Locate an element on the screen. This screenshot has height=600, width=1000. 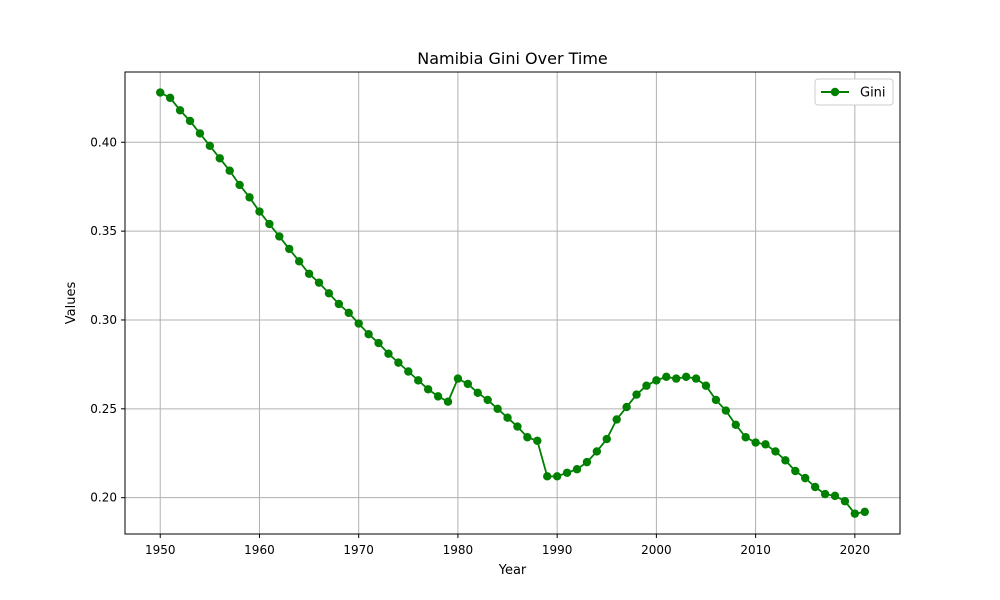
x-tick-label: 1990 is located at coordinates (557, 550).